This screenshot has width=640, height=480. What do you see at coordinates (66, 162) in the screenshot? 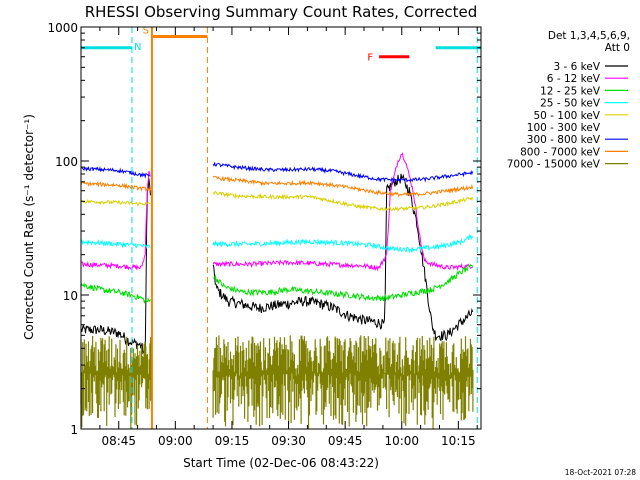
I see `y-tick-label: 100` at bounding box center [66, 162].